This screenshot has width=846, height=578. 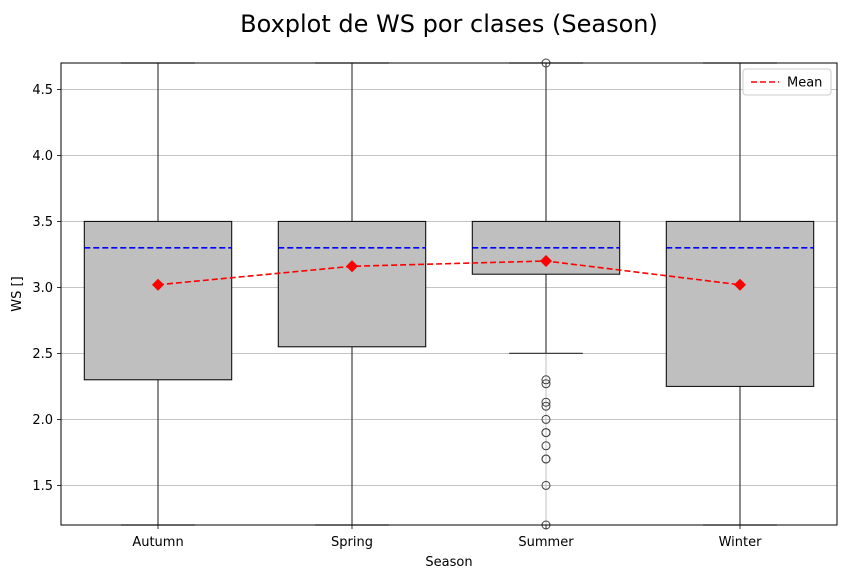 I want to click on chart-title: Boxplot de WS por clases (Season), so click(x=449, y=24).